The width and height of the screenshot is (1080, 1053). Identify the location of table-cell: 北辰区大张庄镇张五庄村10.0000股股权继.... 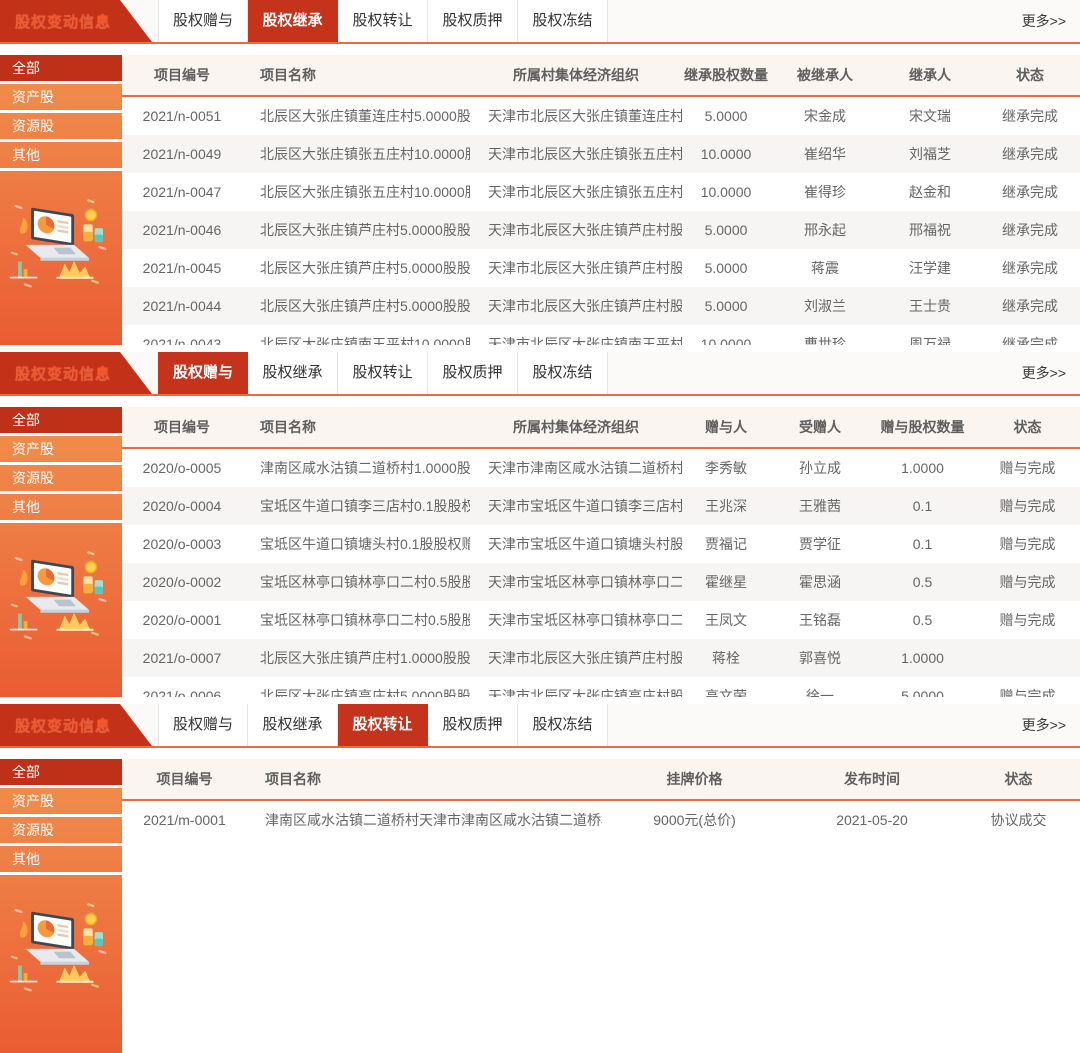
(365, 154).